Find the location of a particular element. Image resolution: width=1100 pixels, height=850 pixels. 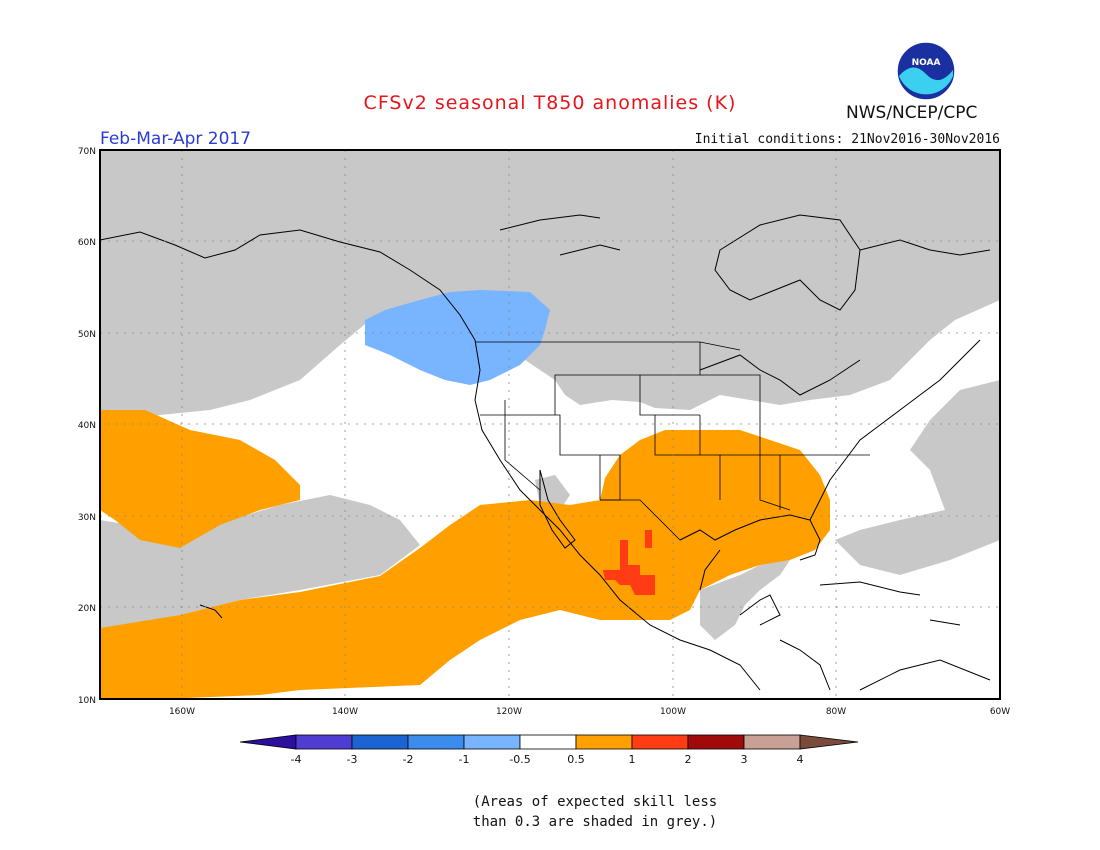

lat-axis: 70N 60N 50N 40N 30N 20N 10N is located at coordinates (87, 426).